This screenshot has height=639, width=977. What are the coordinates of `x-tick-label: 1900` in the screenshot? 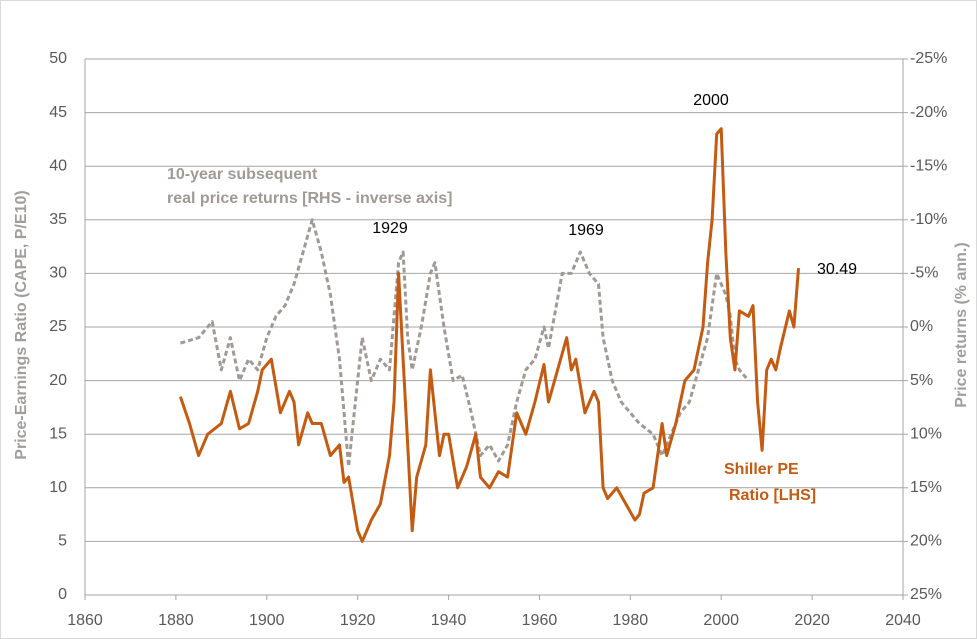 It's located at (267, 620).